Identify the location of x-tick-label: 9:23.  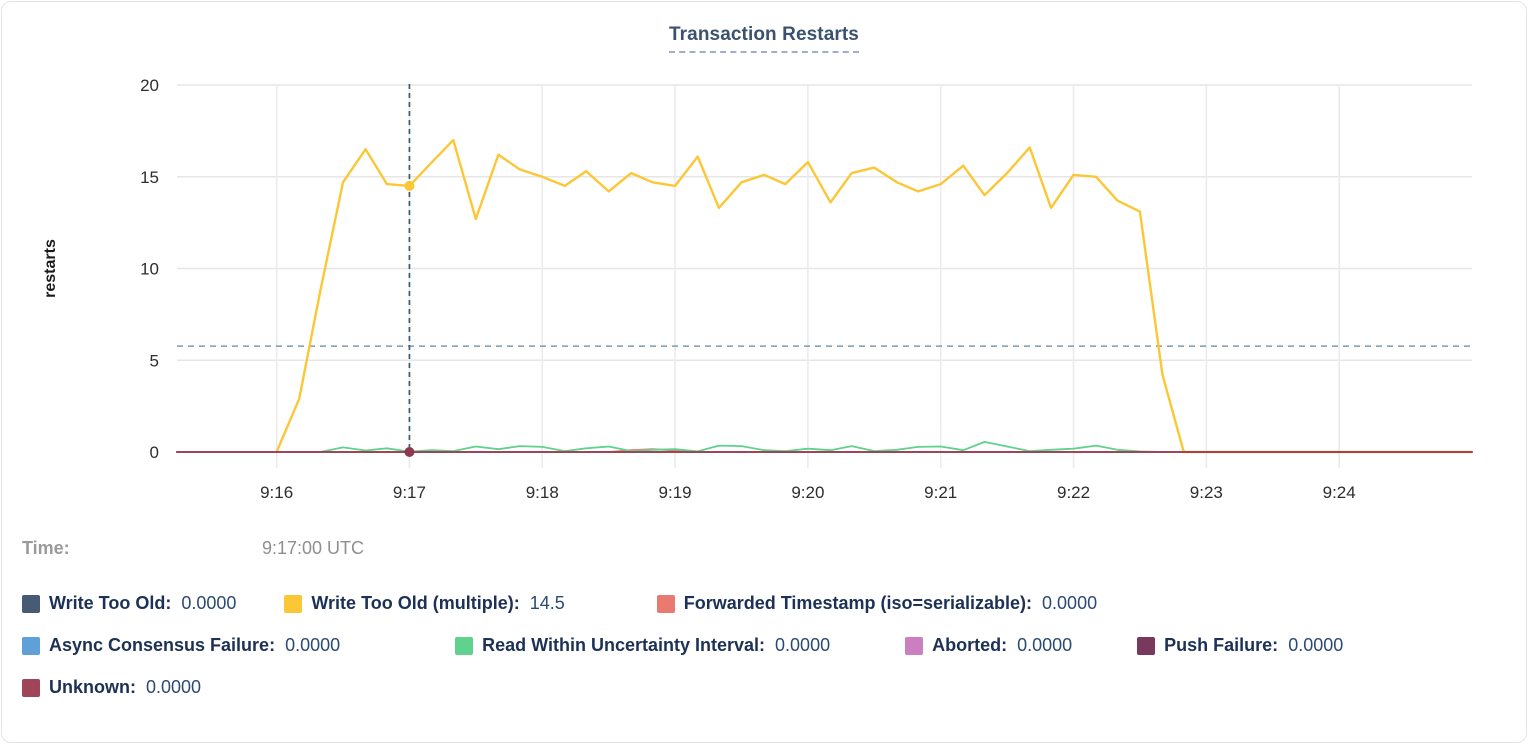
(1206, 492).